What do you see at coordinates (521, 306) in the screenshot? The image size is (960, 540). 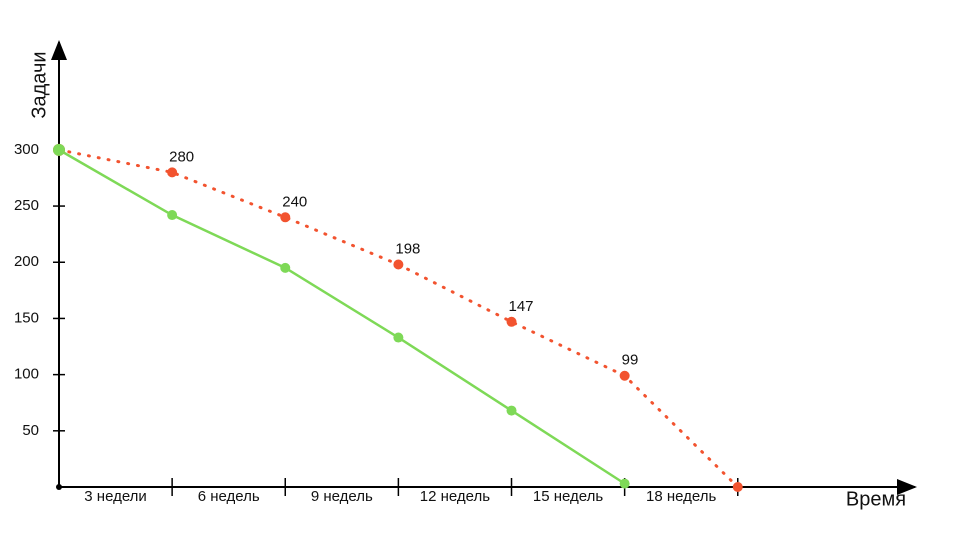 I see `data-label: 147` at bounding box center [521, 306].